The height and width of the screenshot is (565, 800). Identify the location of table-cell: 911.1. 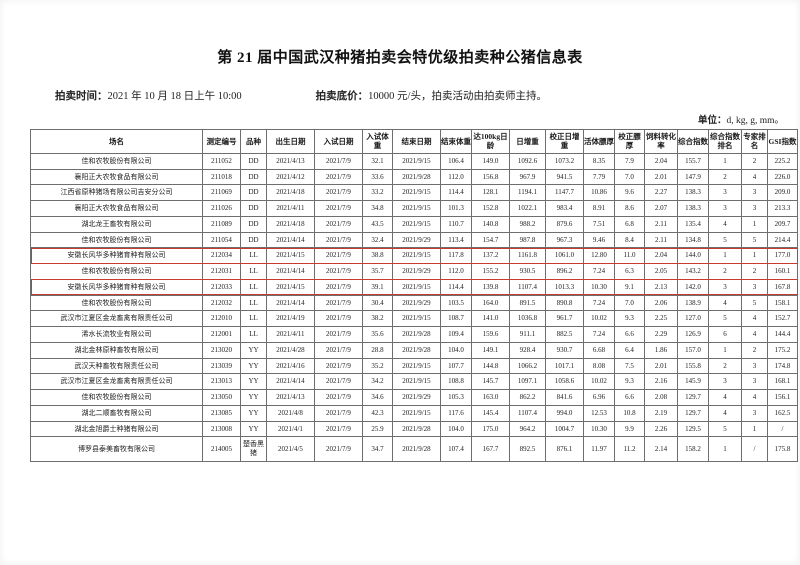
(527, 334).